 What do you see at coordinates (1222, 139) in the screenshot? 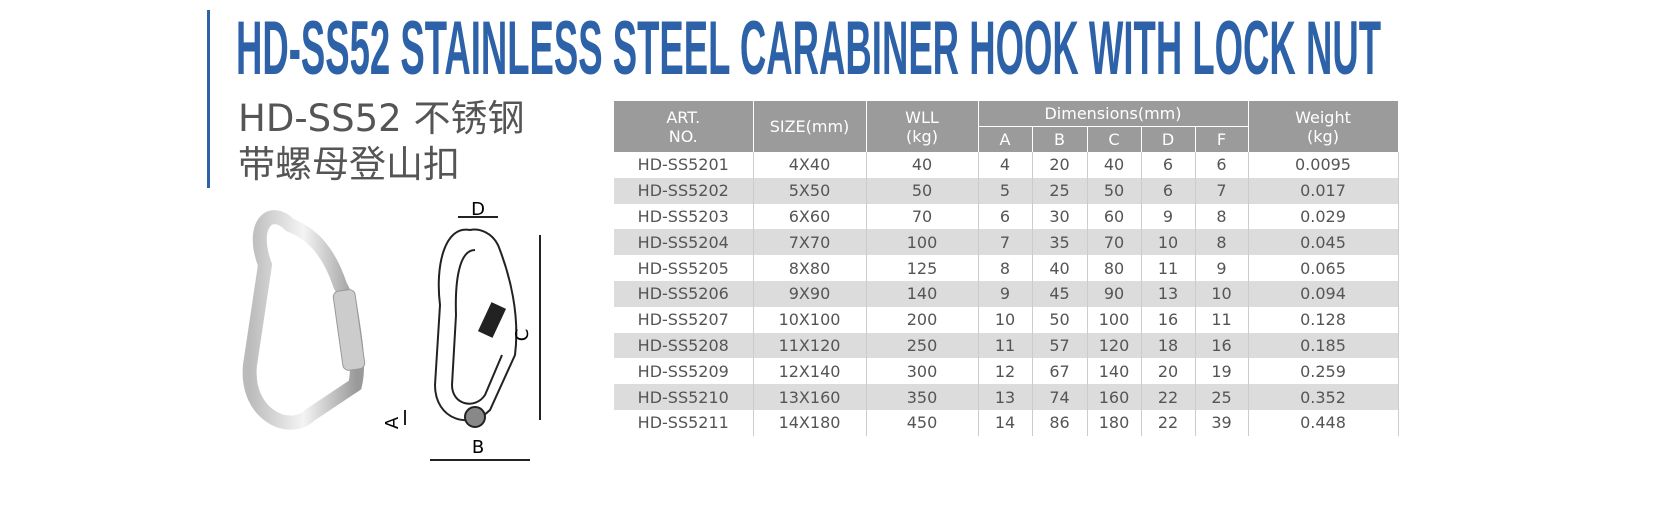
I see `subcolumn-header: F` at bounding box center [1222, 139].